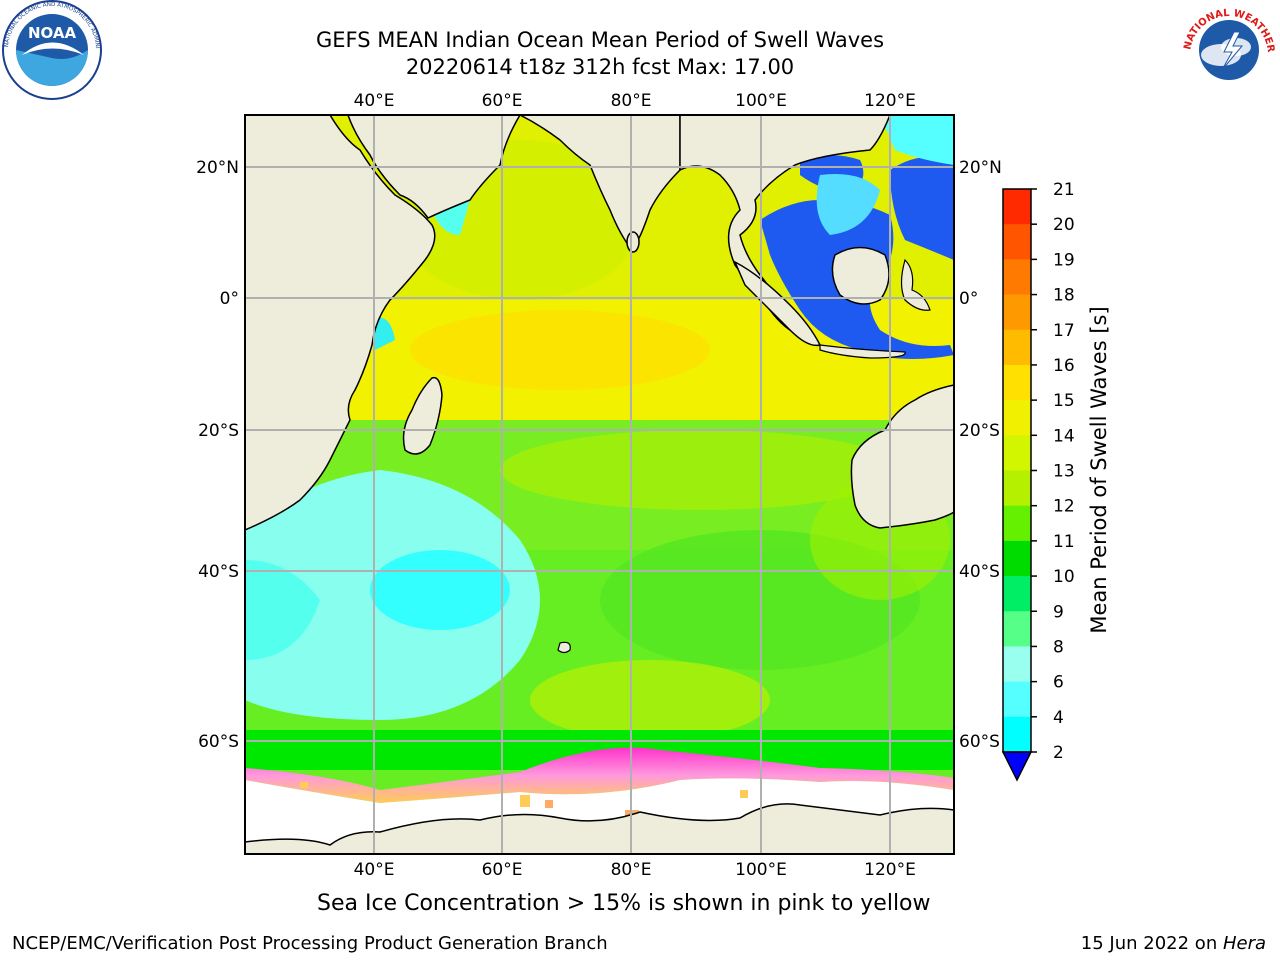 This screenshot has height=960, width=1280. I want to click on colorbar-tick-label: 20, so click(1064, 225).